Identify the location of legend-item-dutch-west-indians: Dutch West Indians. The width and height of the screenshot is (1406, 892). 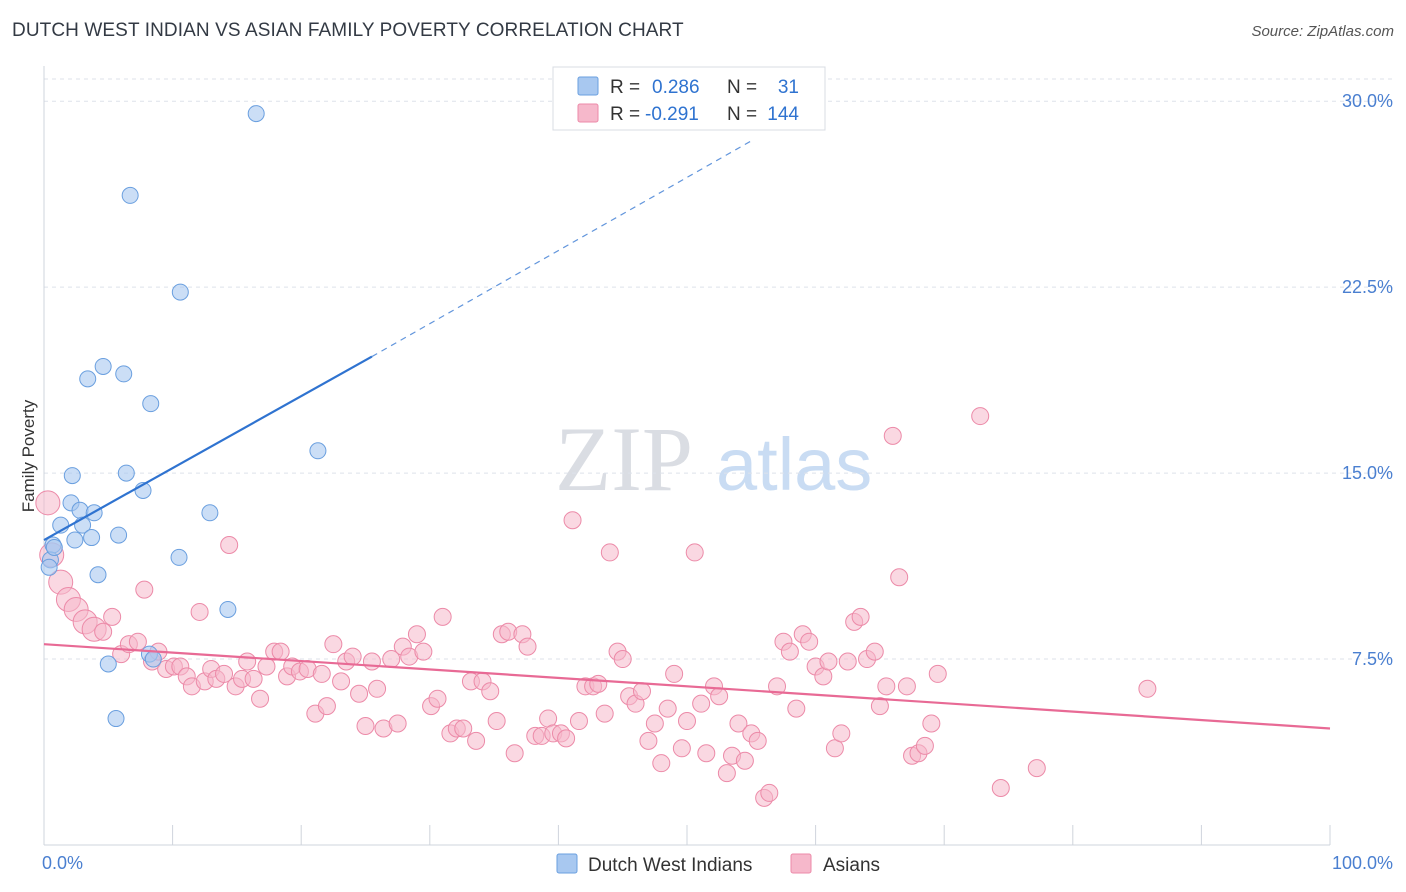
(670, 865).